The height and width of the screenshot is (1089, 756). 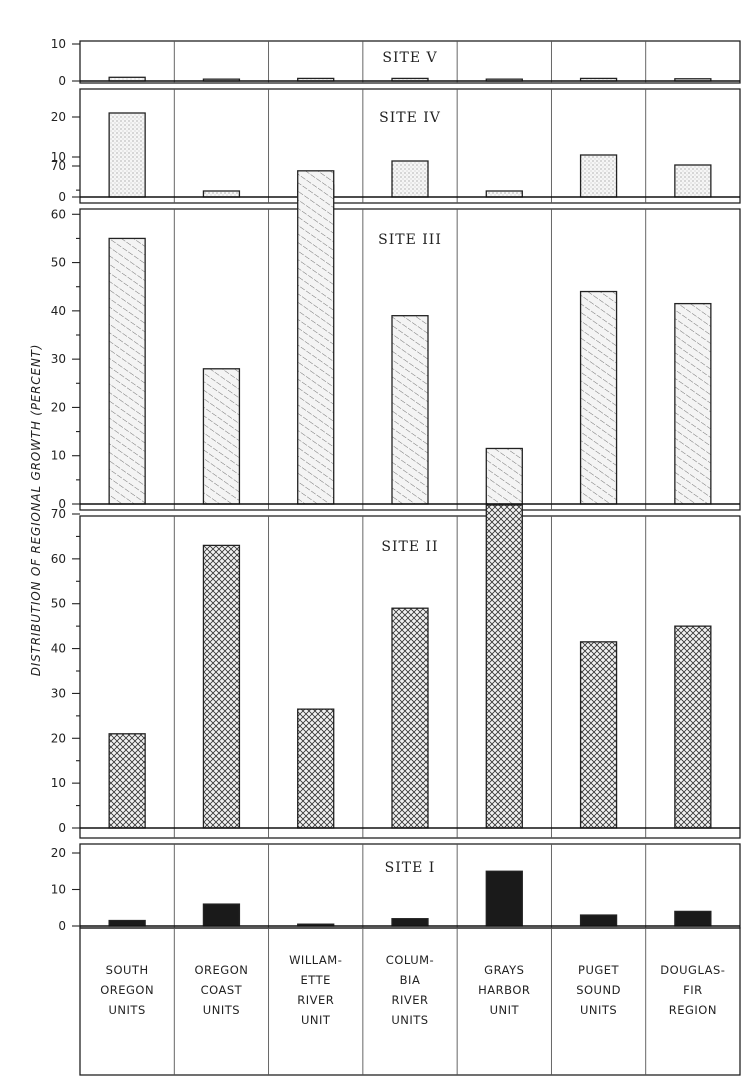 I want to click on panel-title: SITE V, so click(x=409, y=58).